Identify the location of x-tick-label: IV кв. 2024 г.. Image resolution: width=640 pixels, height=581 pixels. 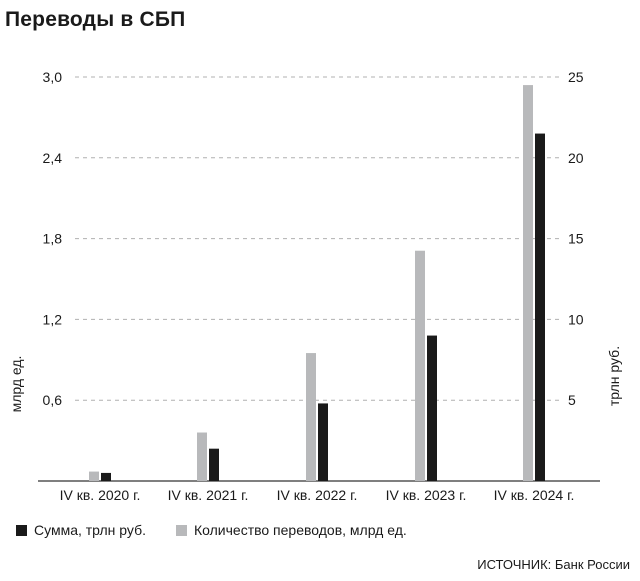
(534, 495).